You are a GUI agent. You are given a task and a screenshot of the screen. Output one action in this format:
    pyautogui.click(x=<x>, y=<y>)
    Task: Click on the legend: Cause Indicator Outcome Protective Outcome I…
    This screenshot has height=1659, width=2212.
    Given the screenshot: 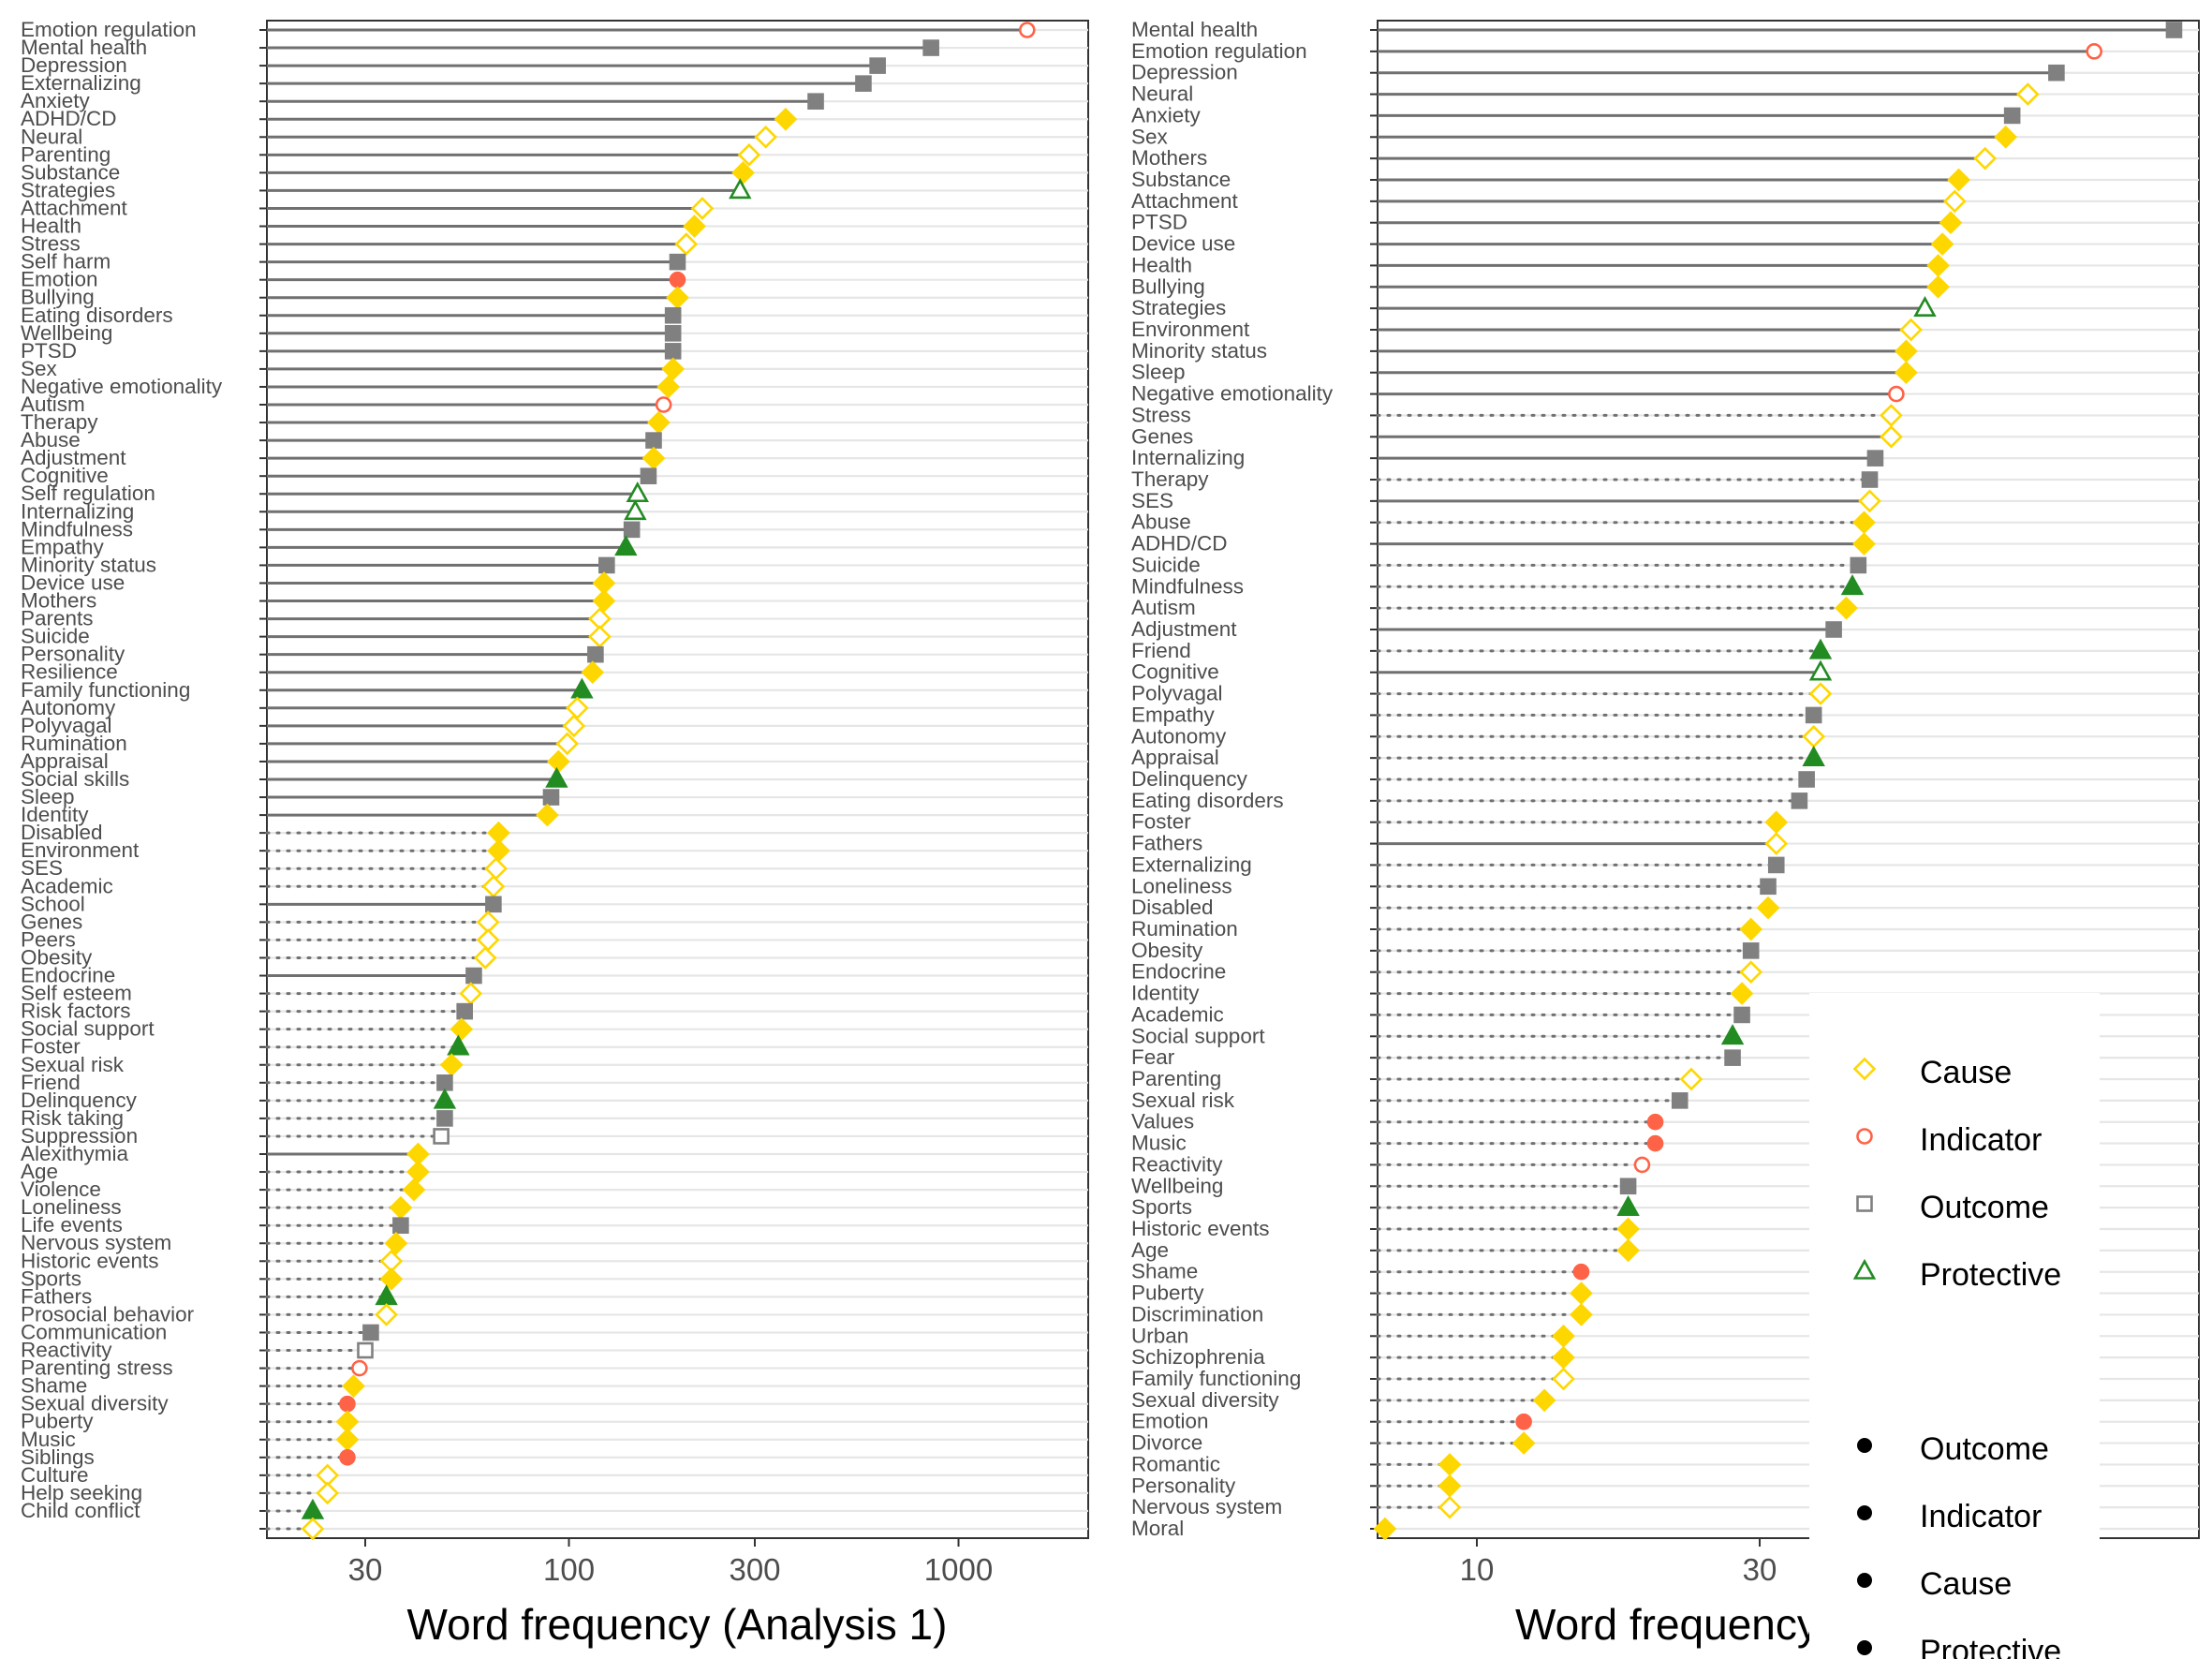 What is the action you would take?
    pyautogui.click(x=1955, y=1326)
    